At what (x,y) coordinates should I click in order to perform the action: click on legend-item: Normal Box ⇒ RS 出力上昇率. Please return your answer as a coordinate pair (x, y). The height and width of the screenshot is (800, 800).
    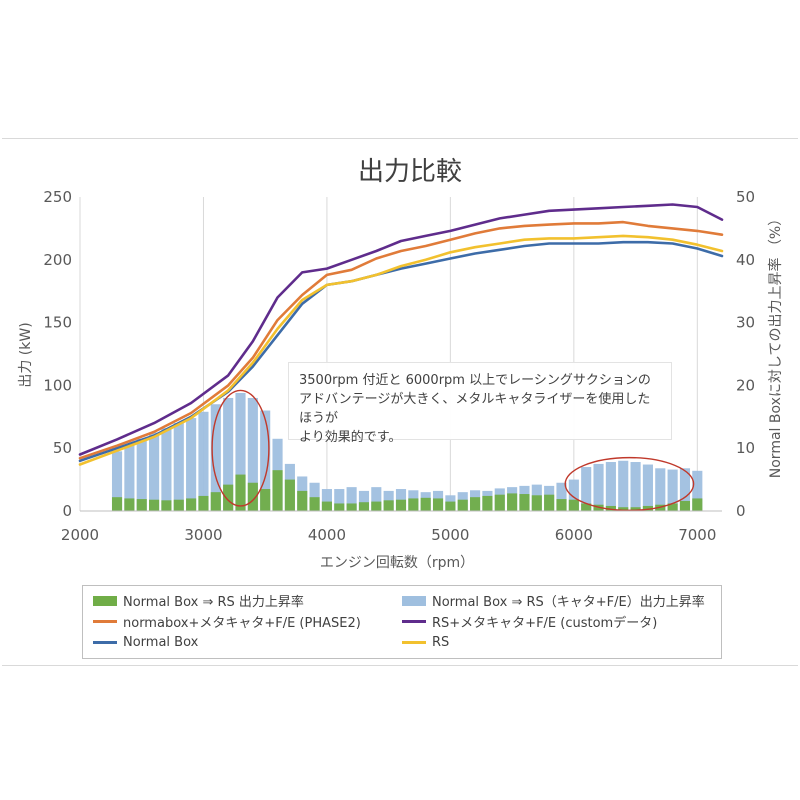
    Looking at the image, I should click on (247, 600).